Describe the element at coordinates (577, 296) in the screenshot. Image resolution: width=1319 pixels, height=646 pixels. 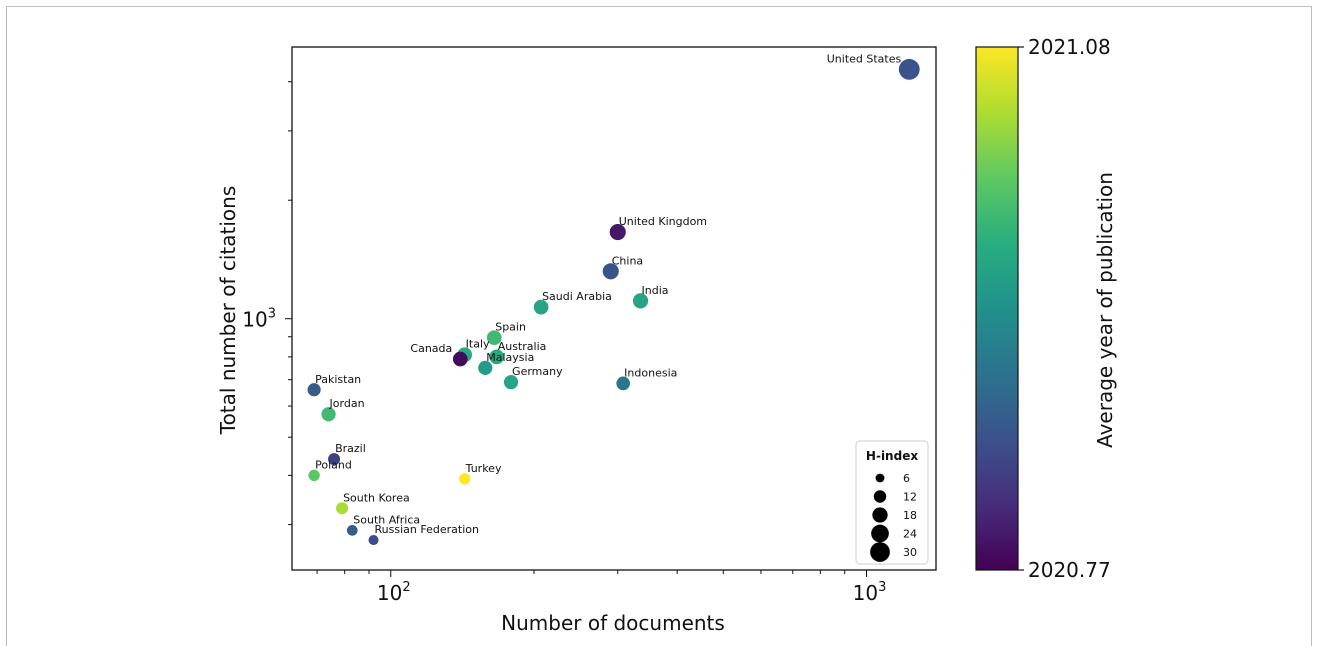
I see `point-label: Saudi Arabia` at that location.